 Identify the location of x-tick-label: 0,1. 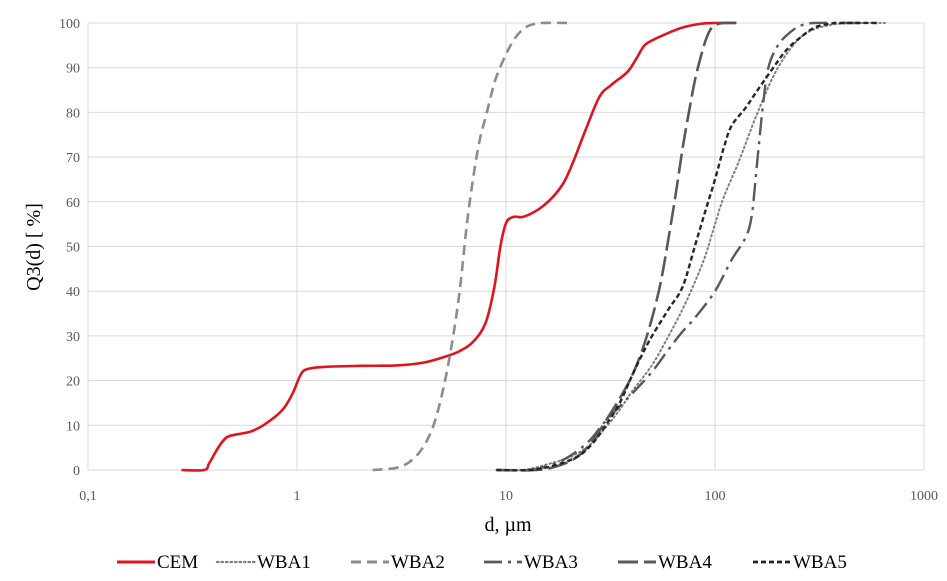
(88, 496).